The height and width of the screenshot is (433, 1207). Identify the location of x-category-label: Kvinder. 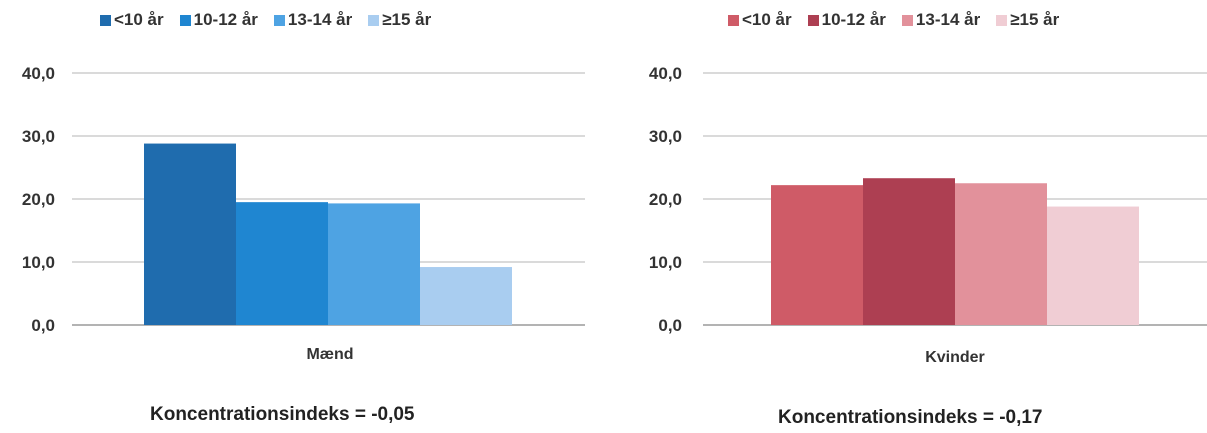
(955, 357).